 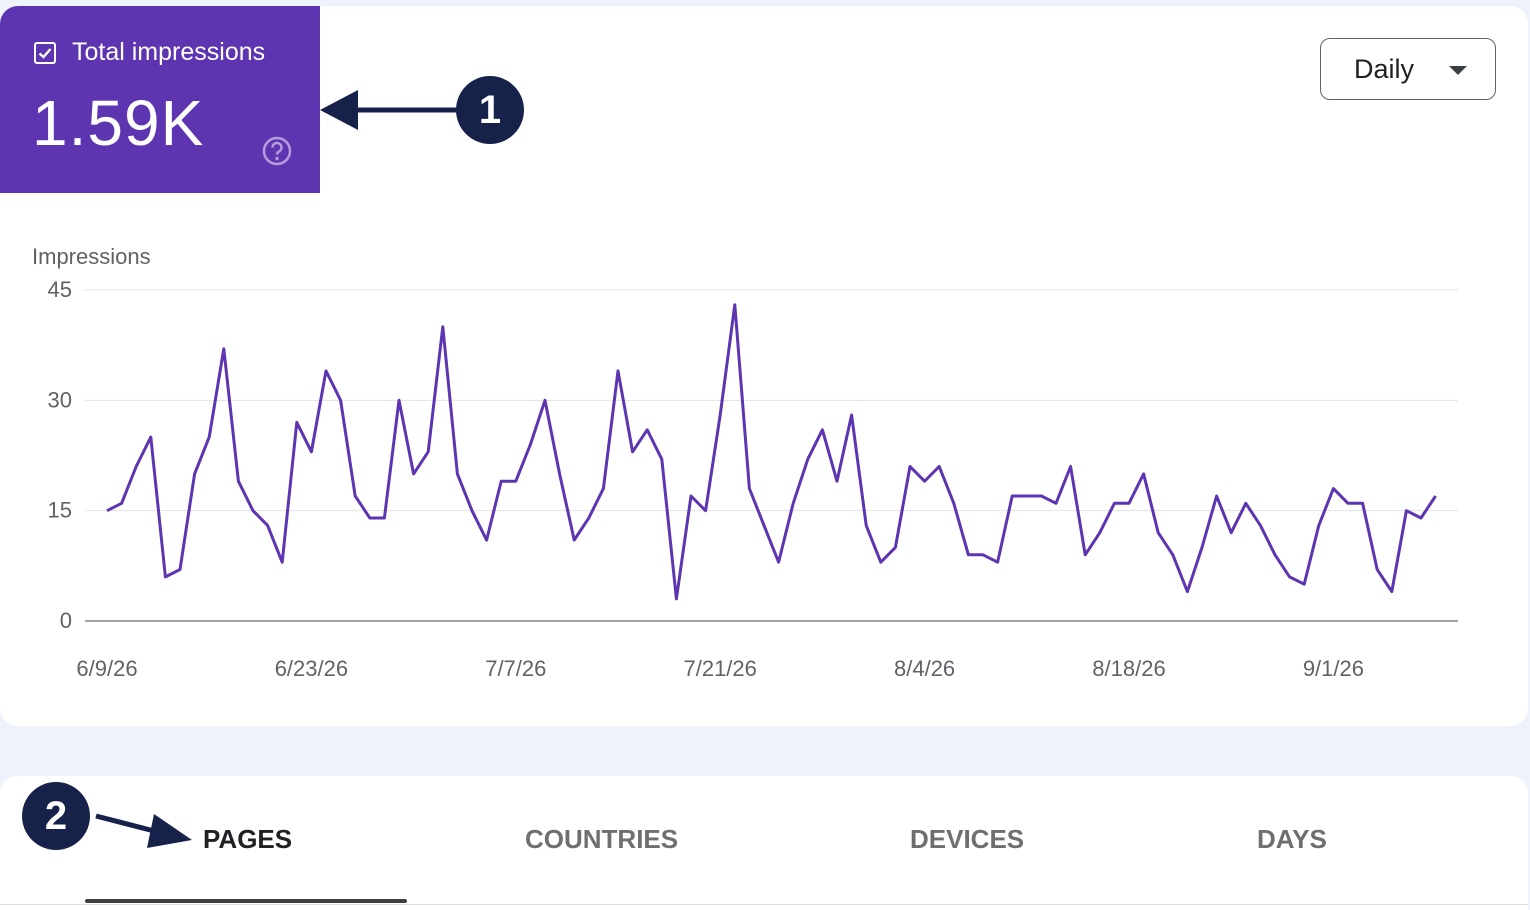 I want to click on total-impressions-tile: Total impressions 1.59K, so click(x=160, y=99).